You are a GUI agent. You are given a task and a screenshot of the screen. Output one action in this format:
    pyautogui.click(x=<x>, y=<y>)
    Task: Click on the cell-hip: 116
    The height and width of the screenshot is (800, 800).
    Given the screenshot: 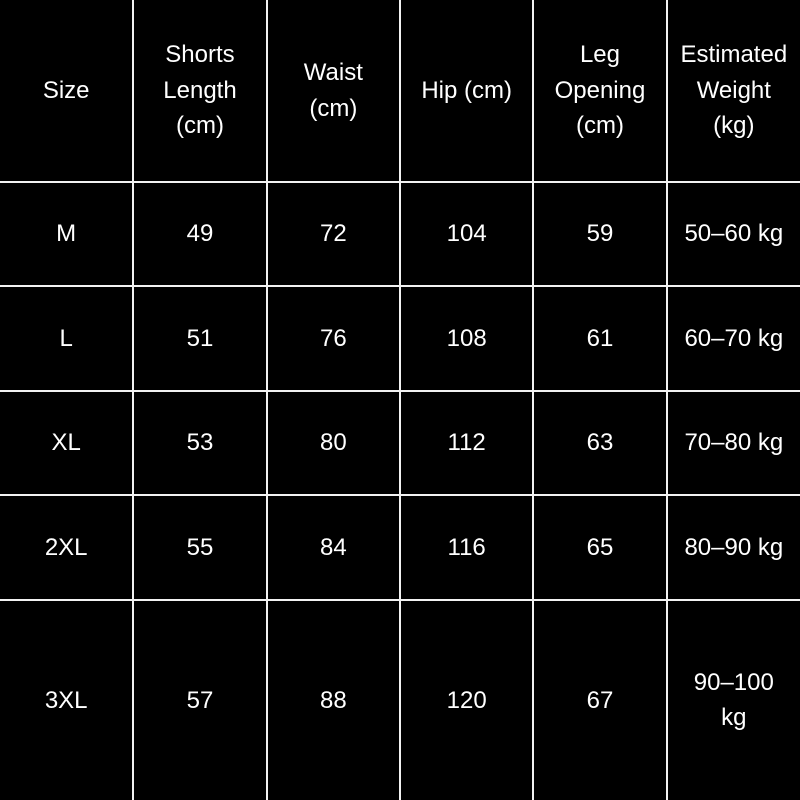 What is the action you would take?
    pyautogui.click(x=466, y=547)
    